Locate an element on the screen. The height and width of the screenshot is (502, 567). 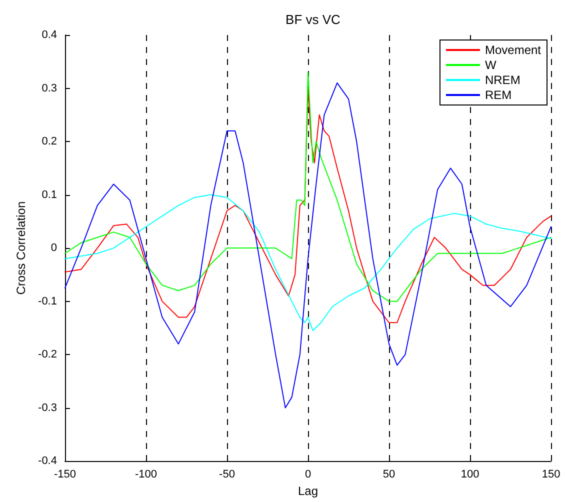
y-tick-label: -0.1 is located at coordinates (47, 301).